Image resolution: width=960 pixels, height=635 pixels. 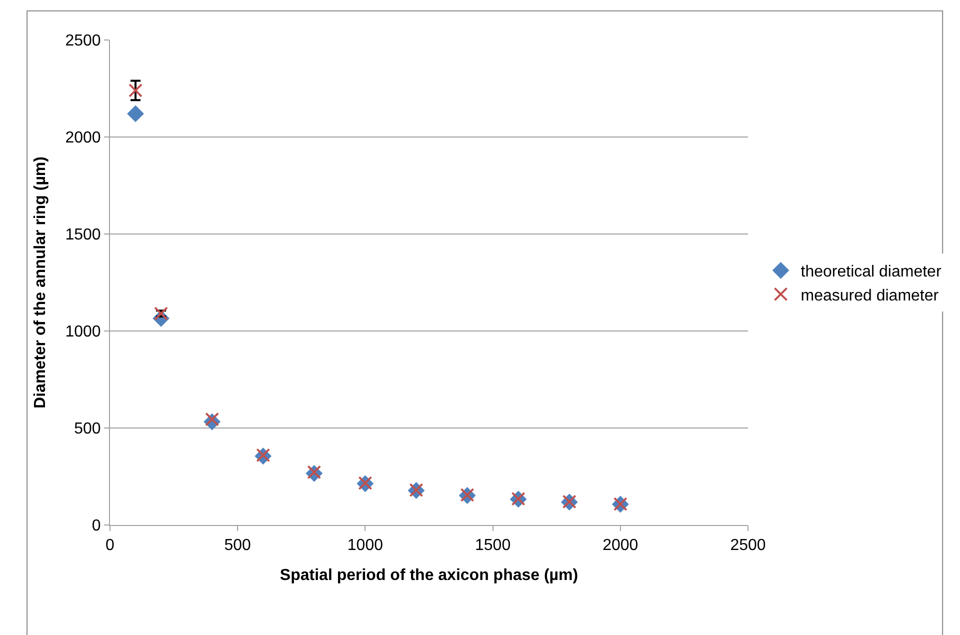 I want to click on y-tick-label: 1000, so click(x=83, y=332).